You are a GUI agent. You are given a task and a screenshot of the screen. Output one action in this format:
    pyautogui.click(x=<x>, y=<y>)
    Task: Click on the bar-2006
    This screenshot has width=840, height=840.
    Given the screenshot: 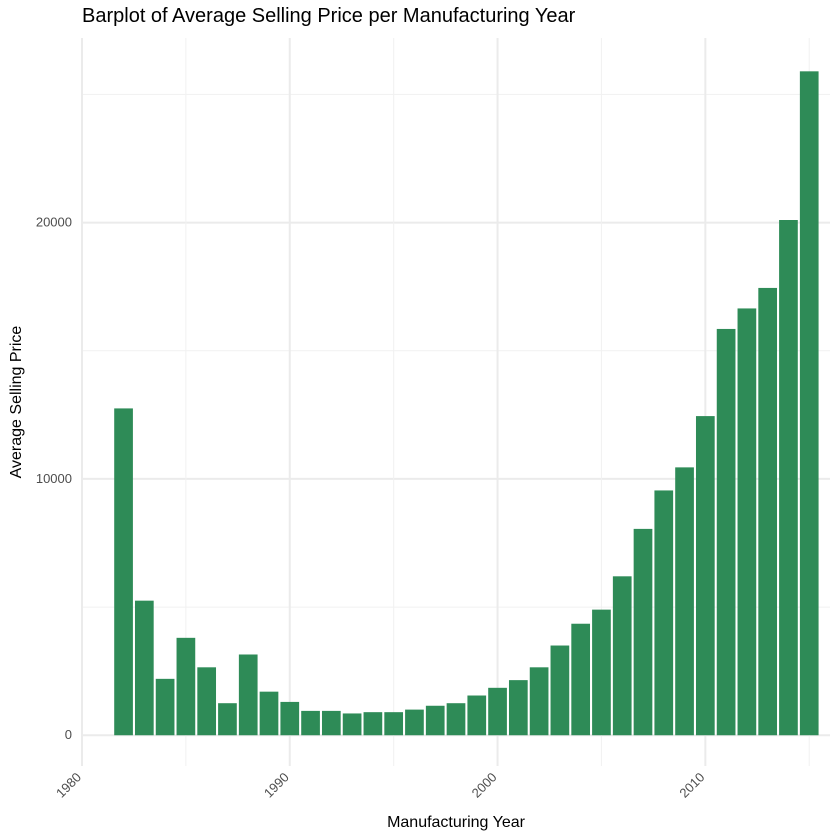 What is the action you would take?
    pyautogui.click(x=622, y=656)
    